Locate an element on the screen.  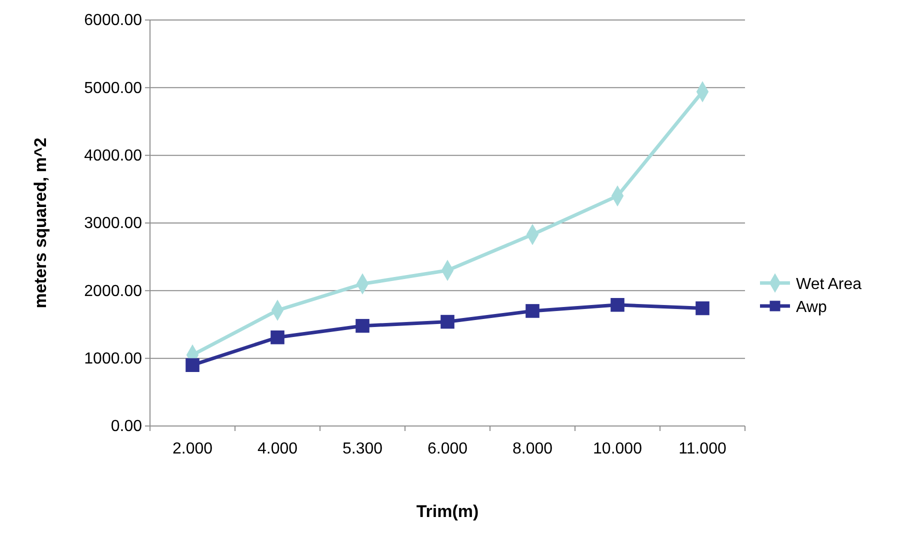
x-tick-label: 10.000 is located at coordinates (617, 449).